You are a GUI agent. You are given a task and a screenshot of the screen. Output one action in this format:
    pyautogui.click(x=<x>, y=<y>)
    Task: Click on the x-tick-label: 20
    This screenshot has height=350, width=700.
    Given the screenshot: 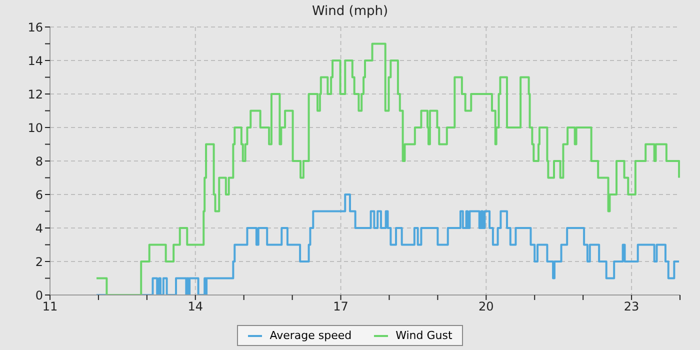 What is the action you would take?
    pyautogui.click(x=486, y=307)
    